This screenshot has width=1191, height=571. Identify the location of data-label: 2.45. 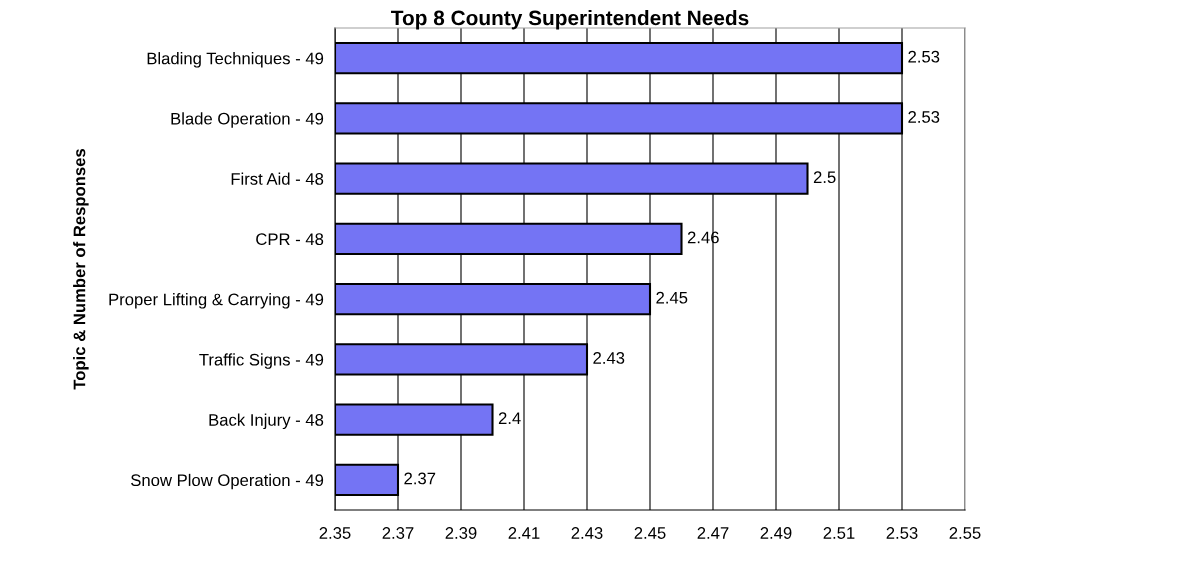
(672, 297).